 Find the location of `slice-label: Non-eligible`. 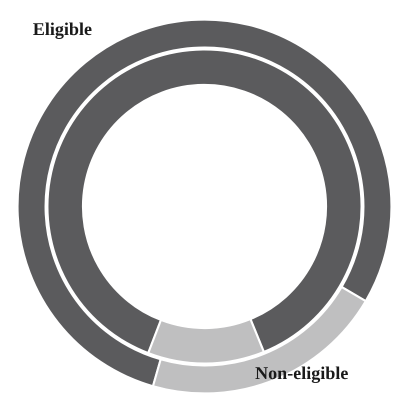

slice-label: Non-eligible is located at coordinates (301, 375).